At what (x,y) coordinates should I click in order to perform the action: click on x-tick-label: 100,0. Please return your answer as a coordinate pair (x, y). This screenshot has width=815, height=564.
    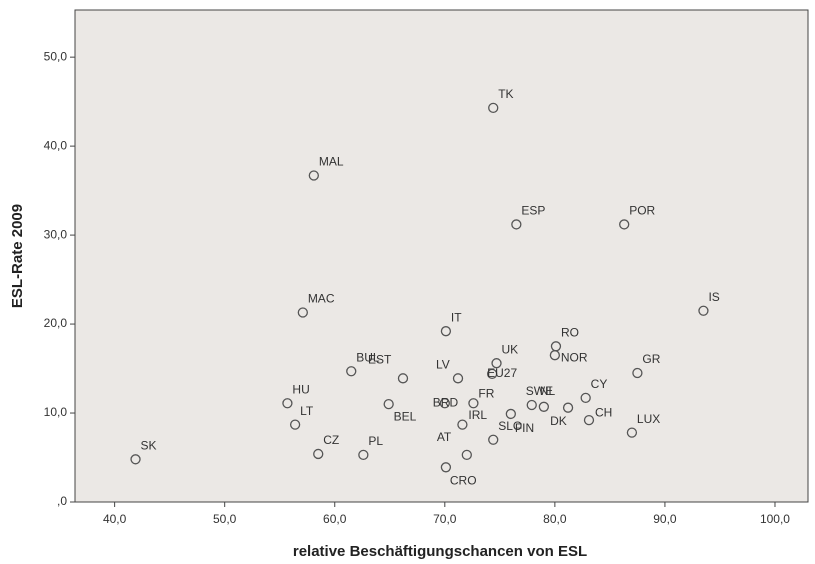
    Looking at the image, I should click on (775, 519).